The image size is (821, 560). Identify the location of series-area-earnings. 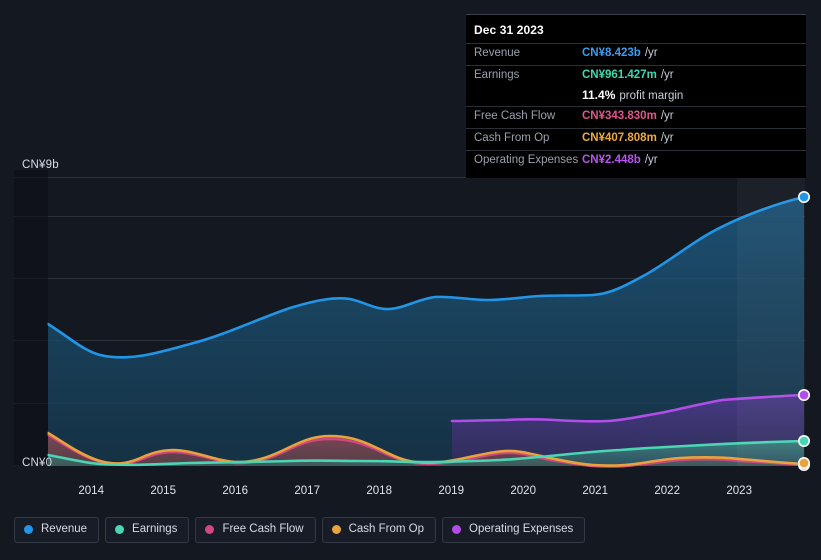
(426, 453).